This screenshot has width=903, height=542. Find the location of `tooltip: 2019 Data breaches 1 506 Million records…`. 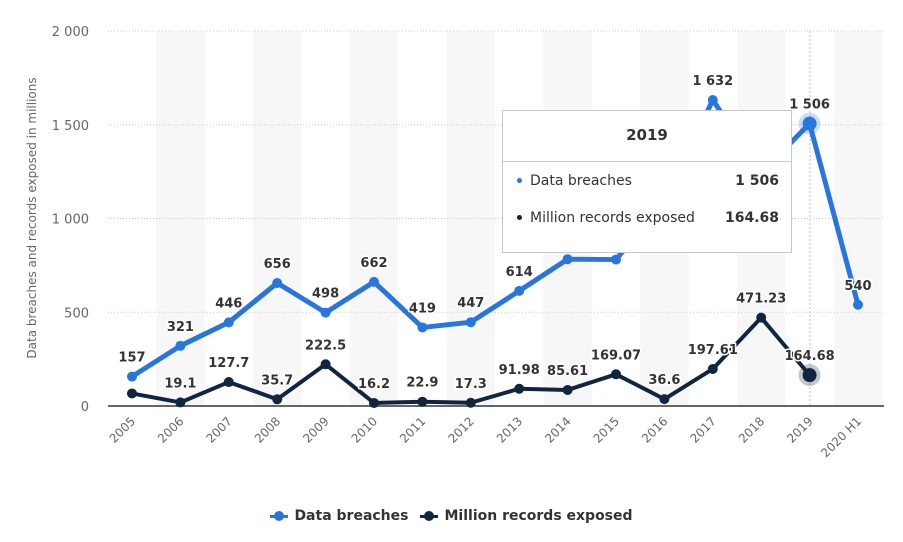

tooltip: 2019 Data breaches 1 506 Million records… is located at coordinates (647, 181).